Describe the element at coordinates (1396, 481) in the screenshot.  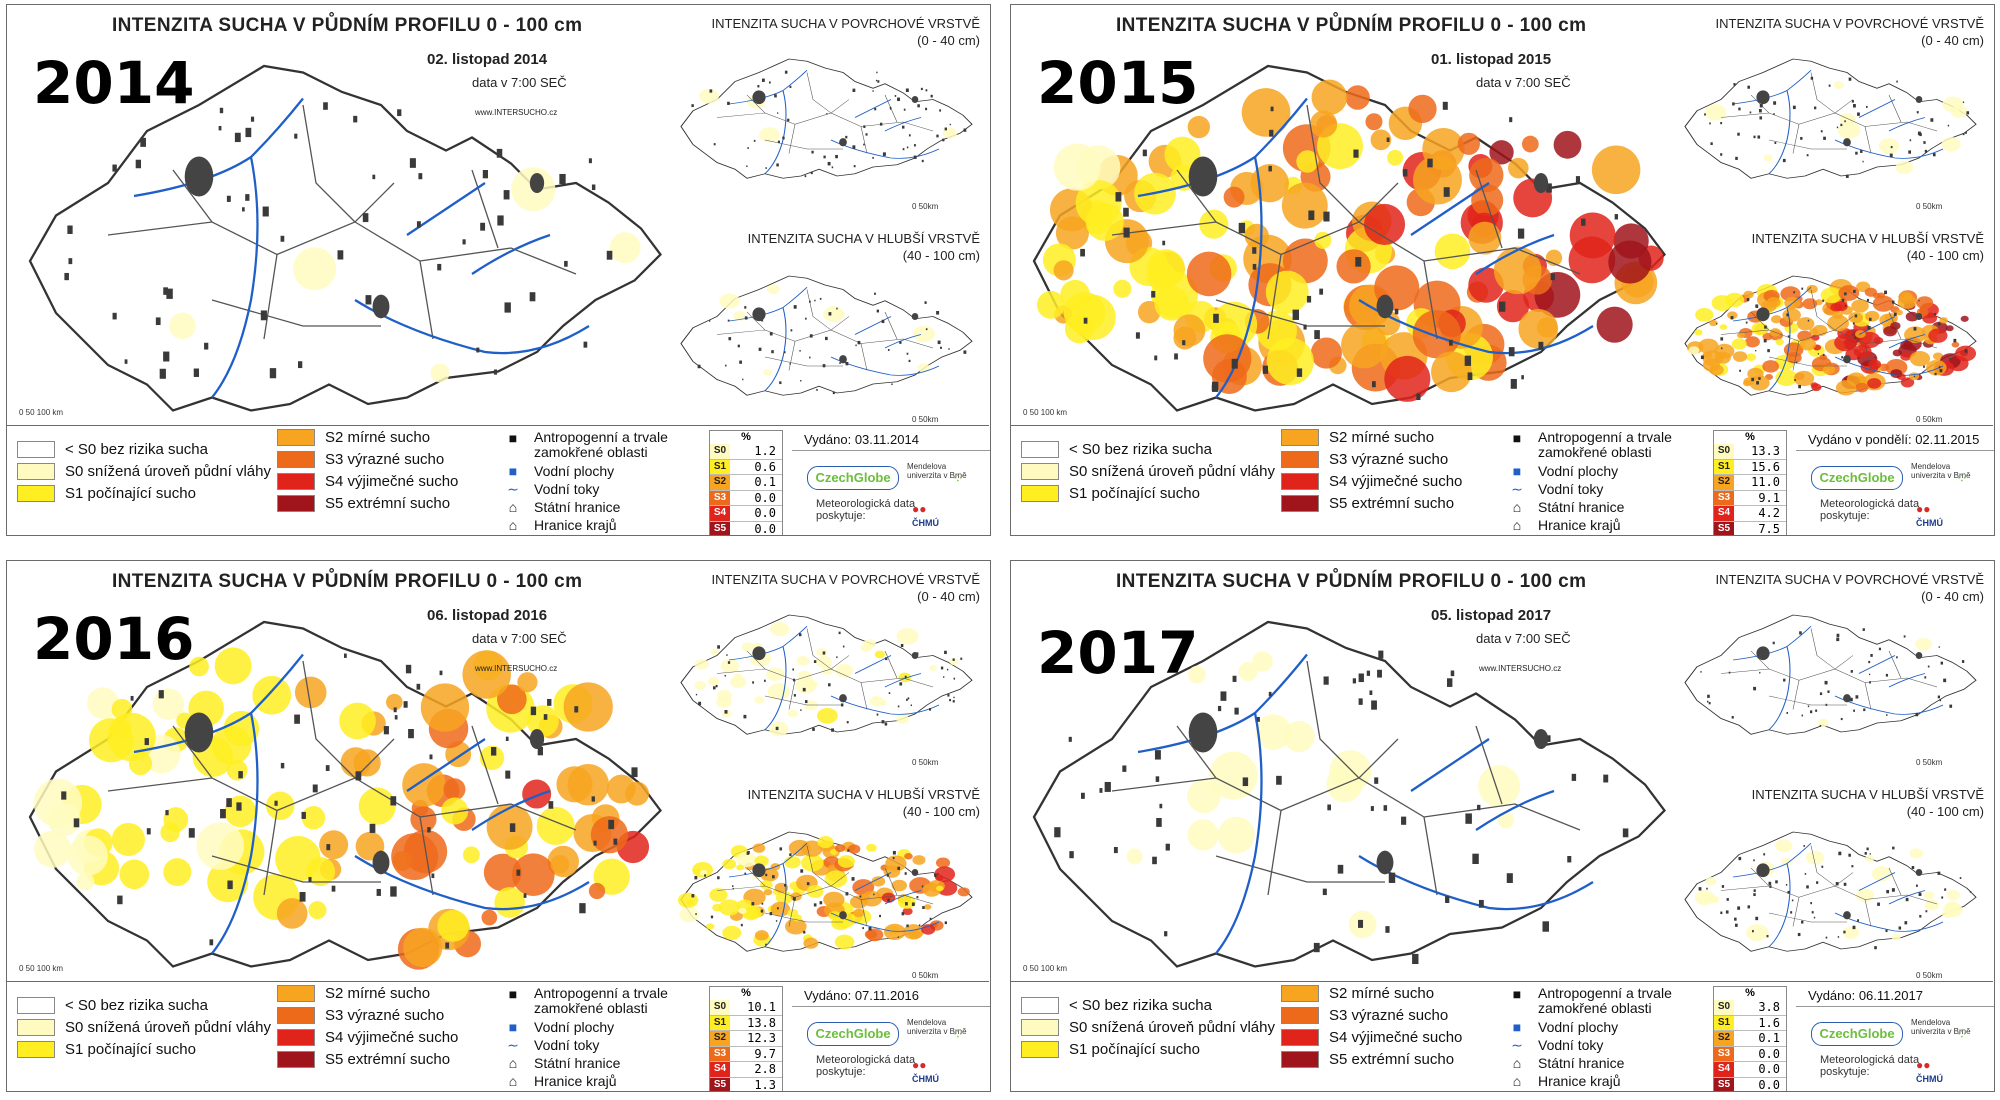
I see `legend-label: S4 výjimečné sucho` at that location.